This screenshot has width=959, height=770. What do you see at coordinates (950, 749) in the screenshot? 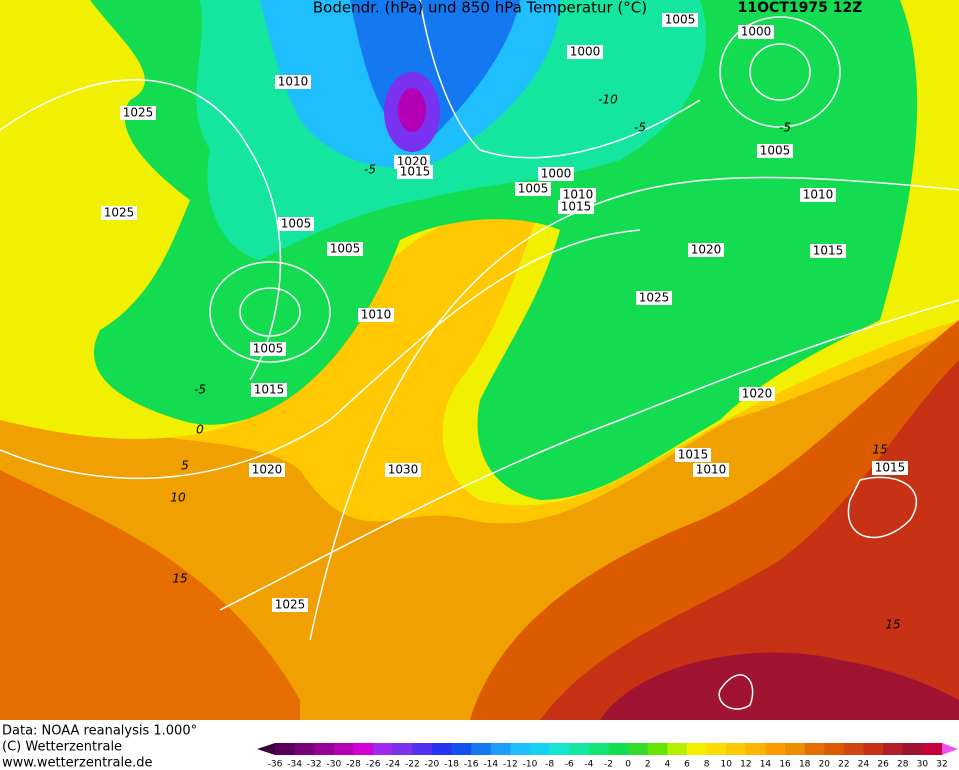
I see `colorbar-arrow-right` at bounding box center [950, 749].